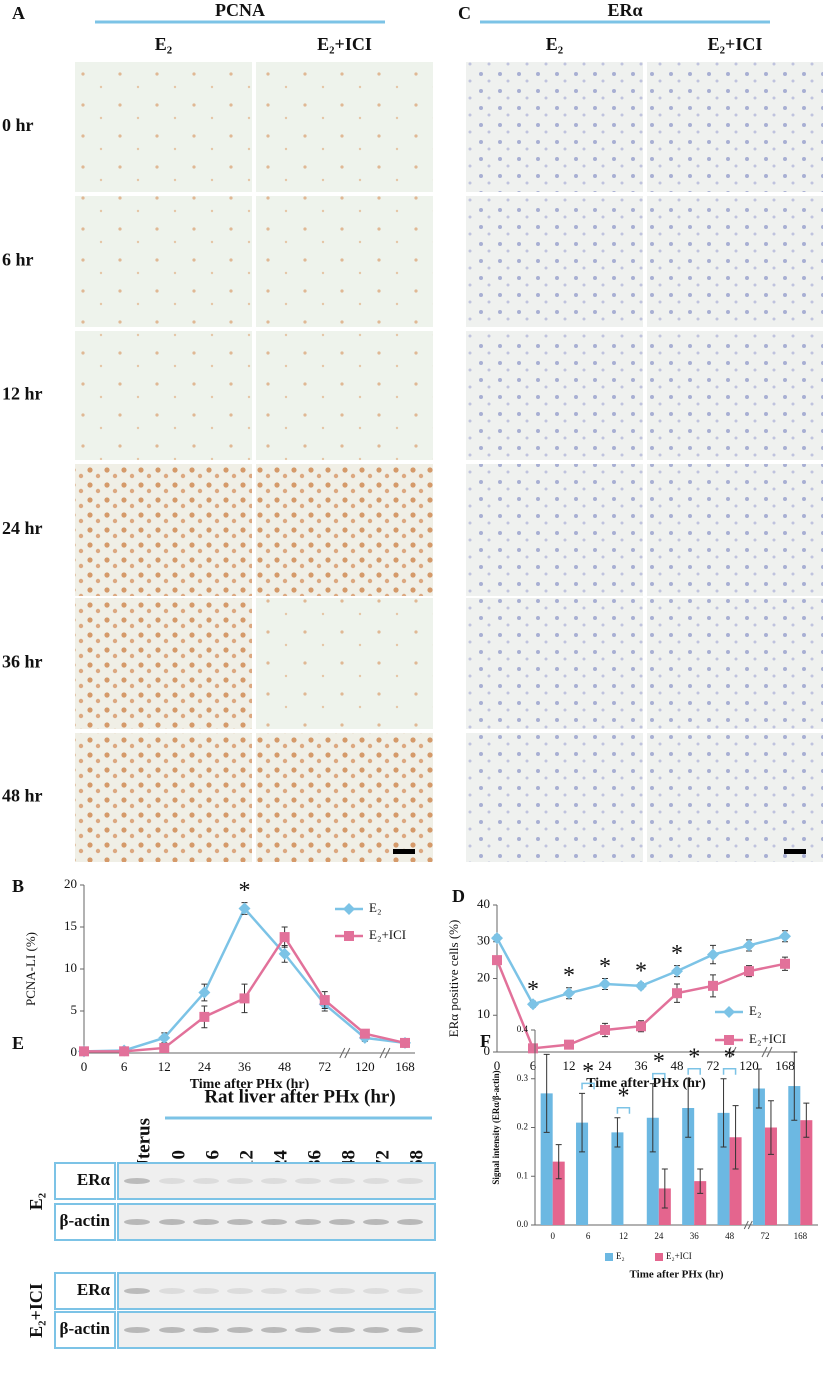 The height and width of the screenshot is (1393, 825). Describe the element at coordinates (18, 125) in the screenshot. I see `row-label: 0 hr` at that location.